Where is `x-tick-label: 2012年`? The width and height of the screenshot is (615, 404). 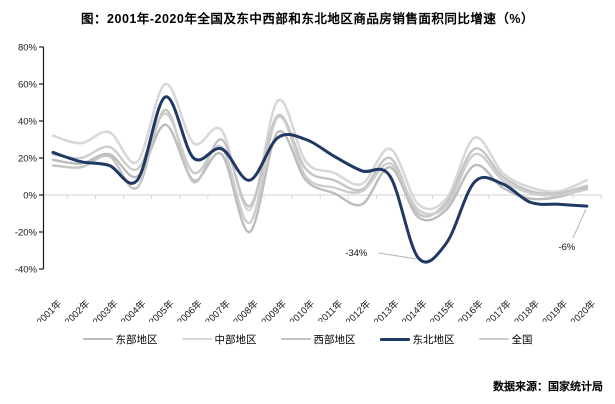 x-tick-label: 2012年 is located at coordinates (358, 309).